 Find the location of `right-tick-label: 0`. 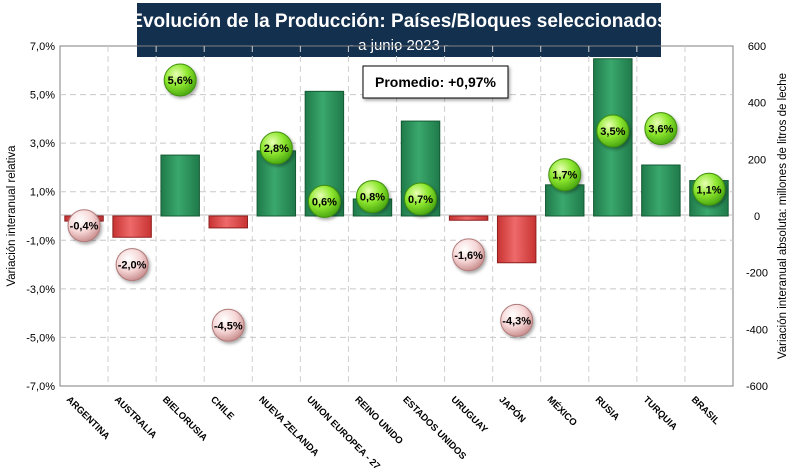

right-tick-label: 0 is located at coordinates (757, 217).